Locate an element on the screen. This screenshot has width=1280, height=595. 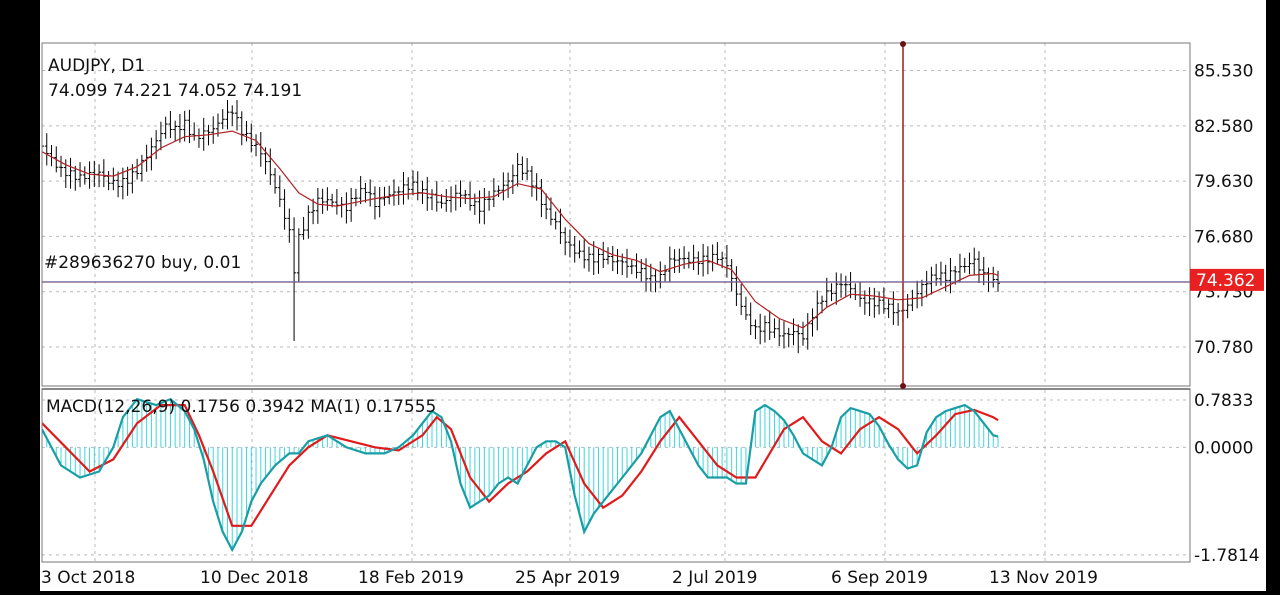
ohlc-values: 74.099 74.221 74.052 74.191 is located at coordinates (175, 91).